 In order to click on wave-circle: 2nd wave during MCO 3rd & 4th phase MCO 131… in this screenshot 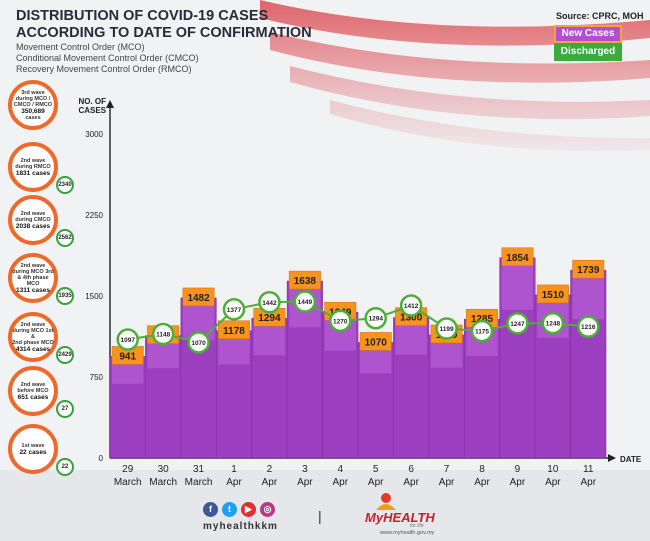, I will do `click(33, 278)`.